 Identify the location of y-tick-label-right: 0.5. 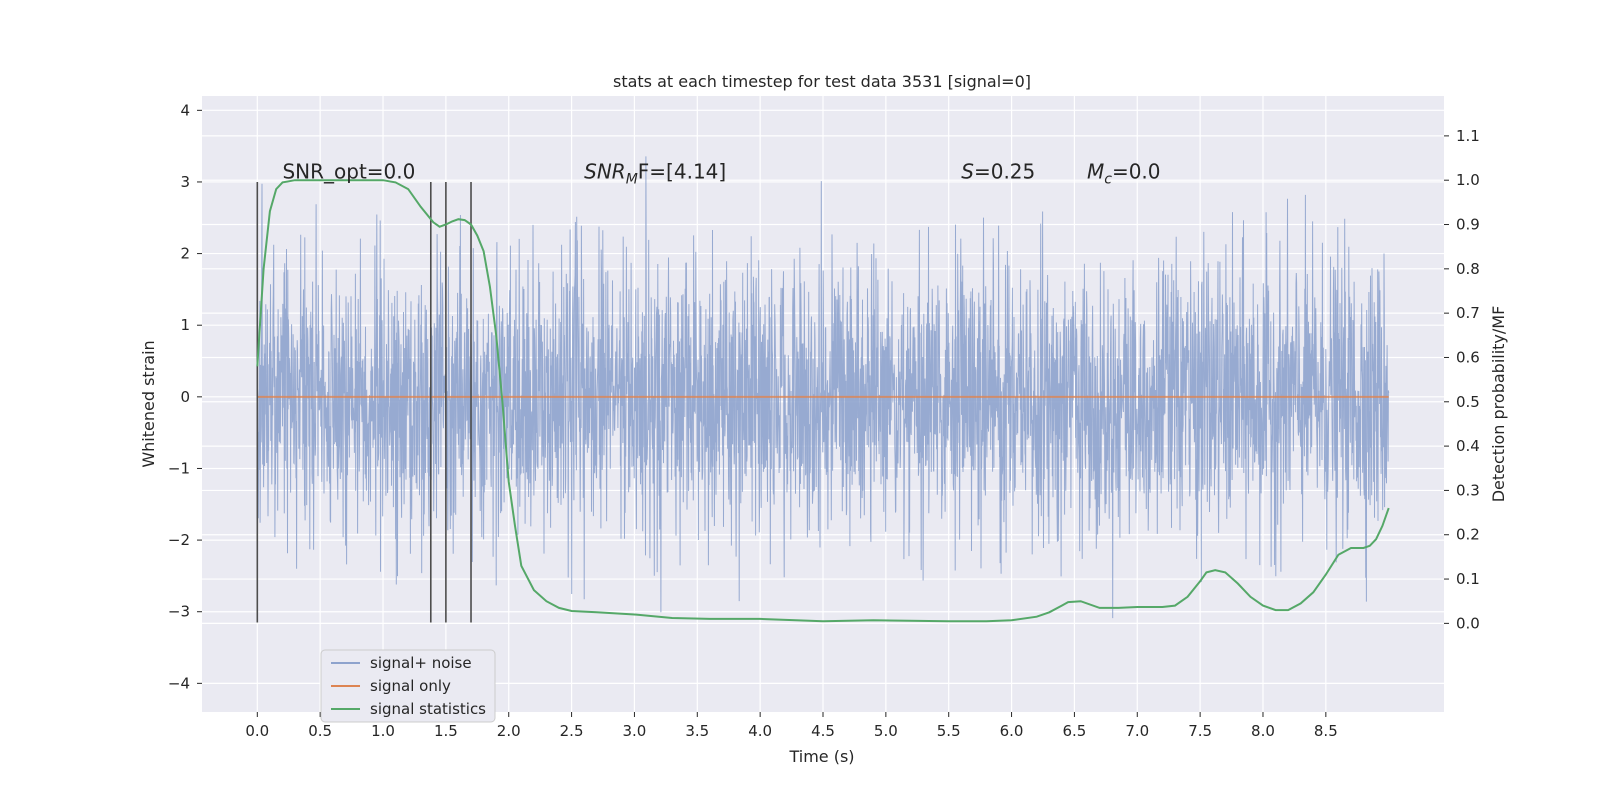
(1468, 402).